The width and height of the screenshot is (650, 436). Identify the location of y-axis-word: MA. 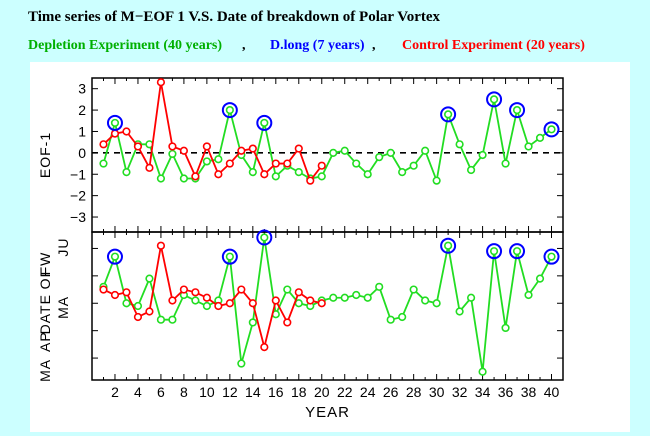
(63, 307).